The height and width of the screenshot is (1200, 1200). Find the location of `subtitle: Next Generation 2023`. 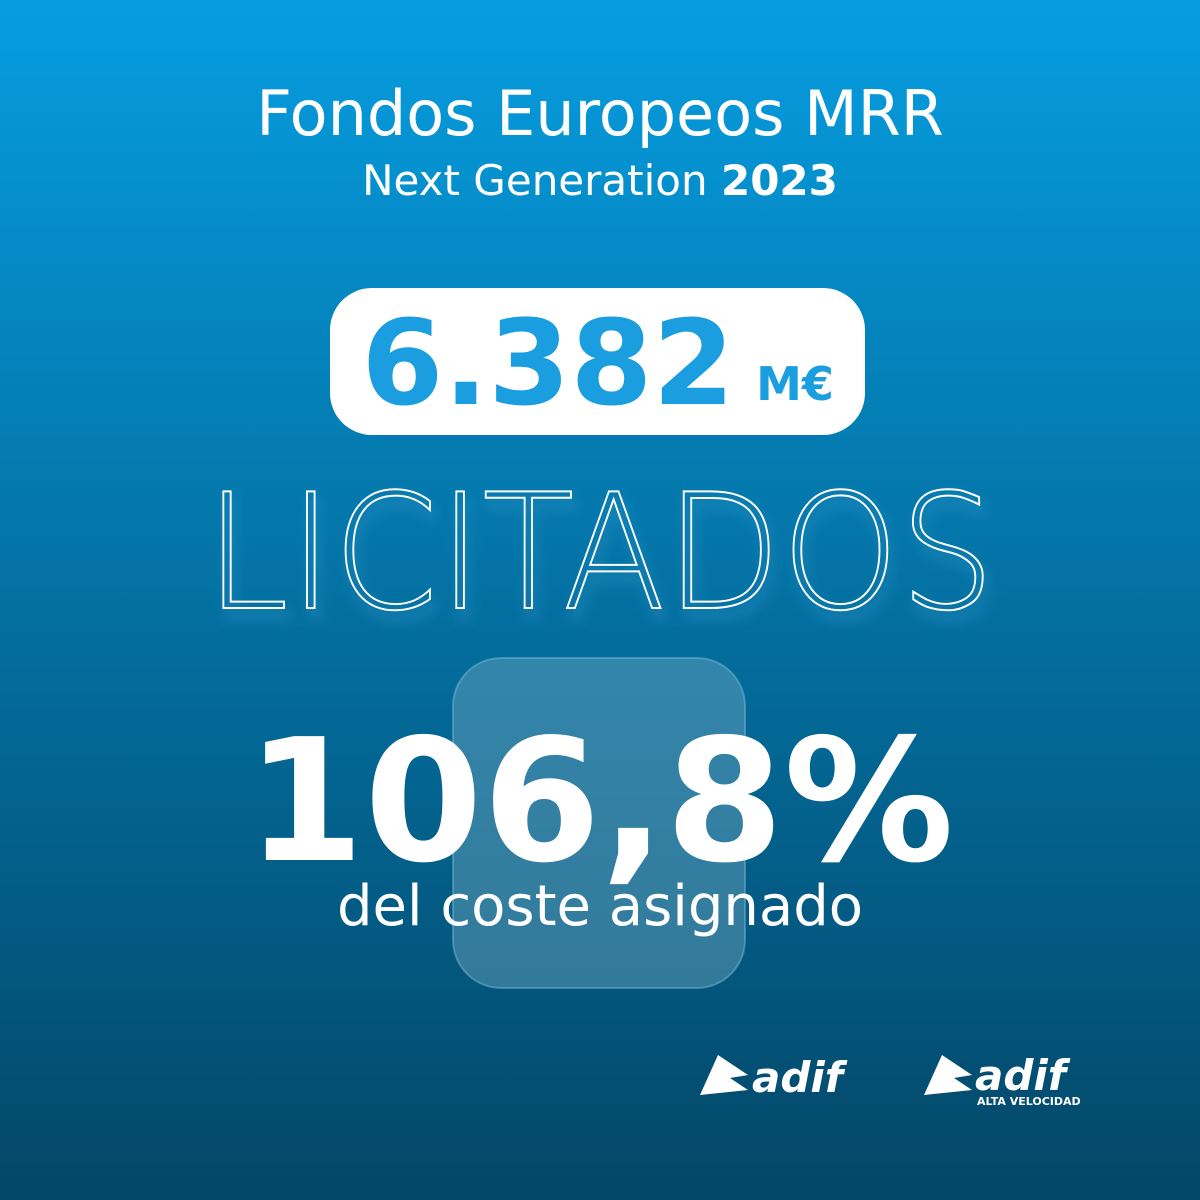

subtitle: Next Generation 2023 is located at coordinates (600, 180).